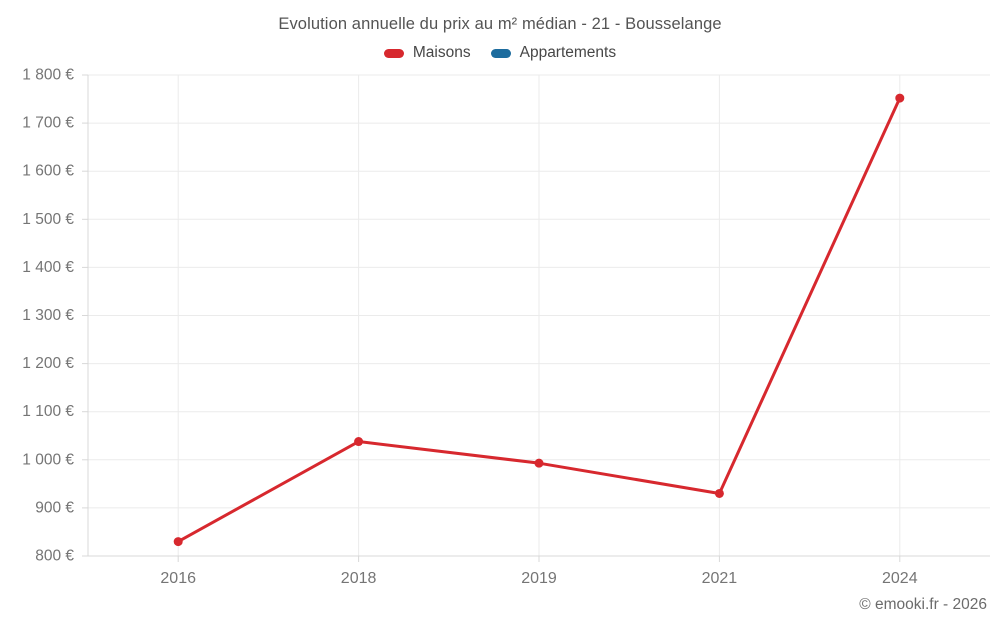 This screenshot has width=1000, height=625. Describe the element at coordinates (539, 463) in the screenshot. I see `data-point-maisons-2019` at that location.